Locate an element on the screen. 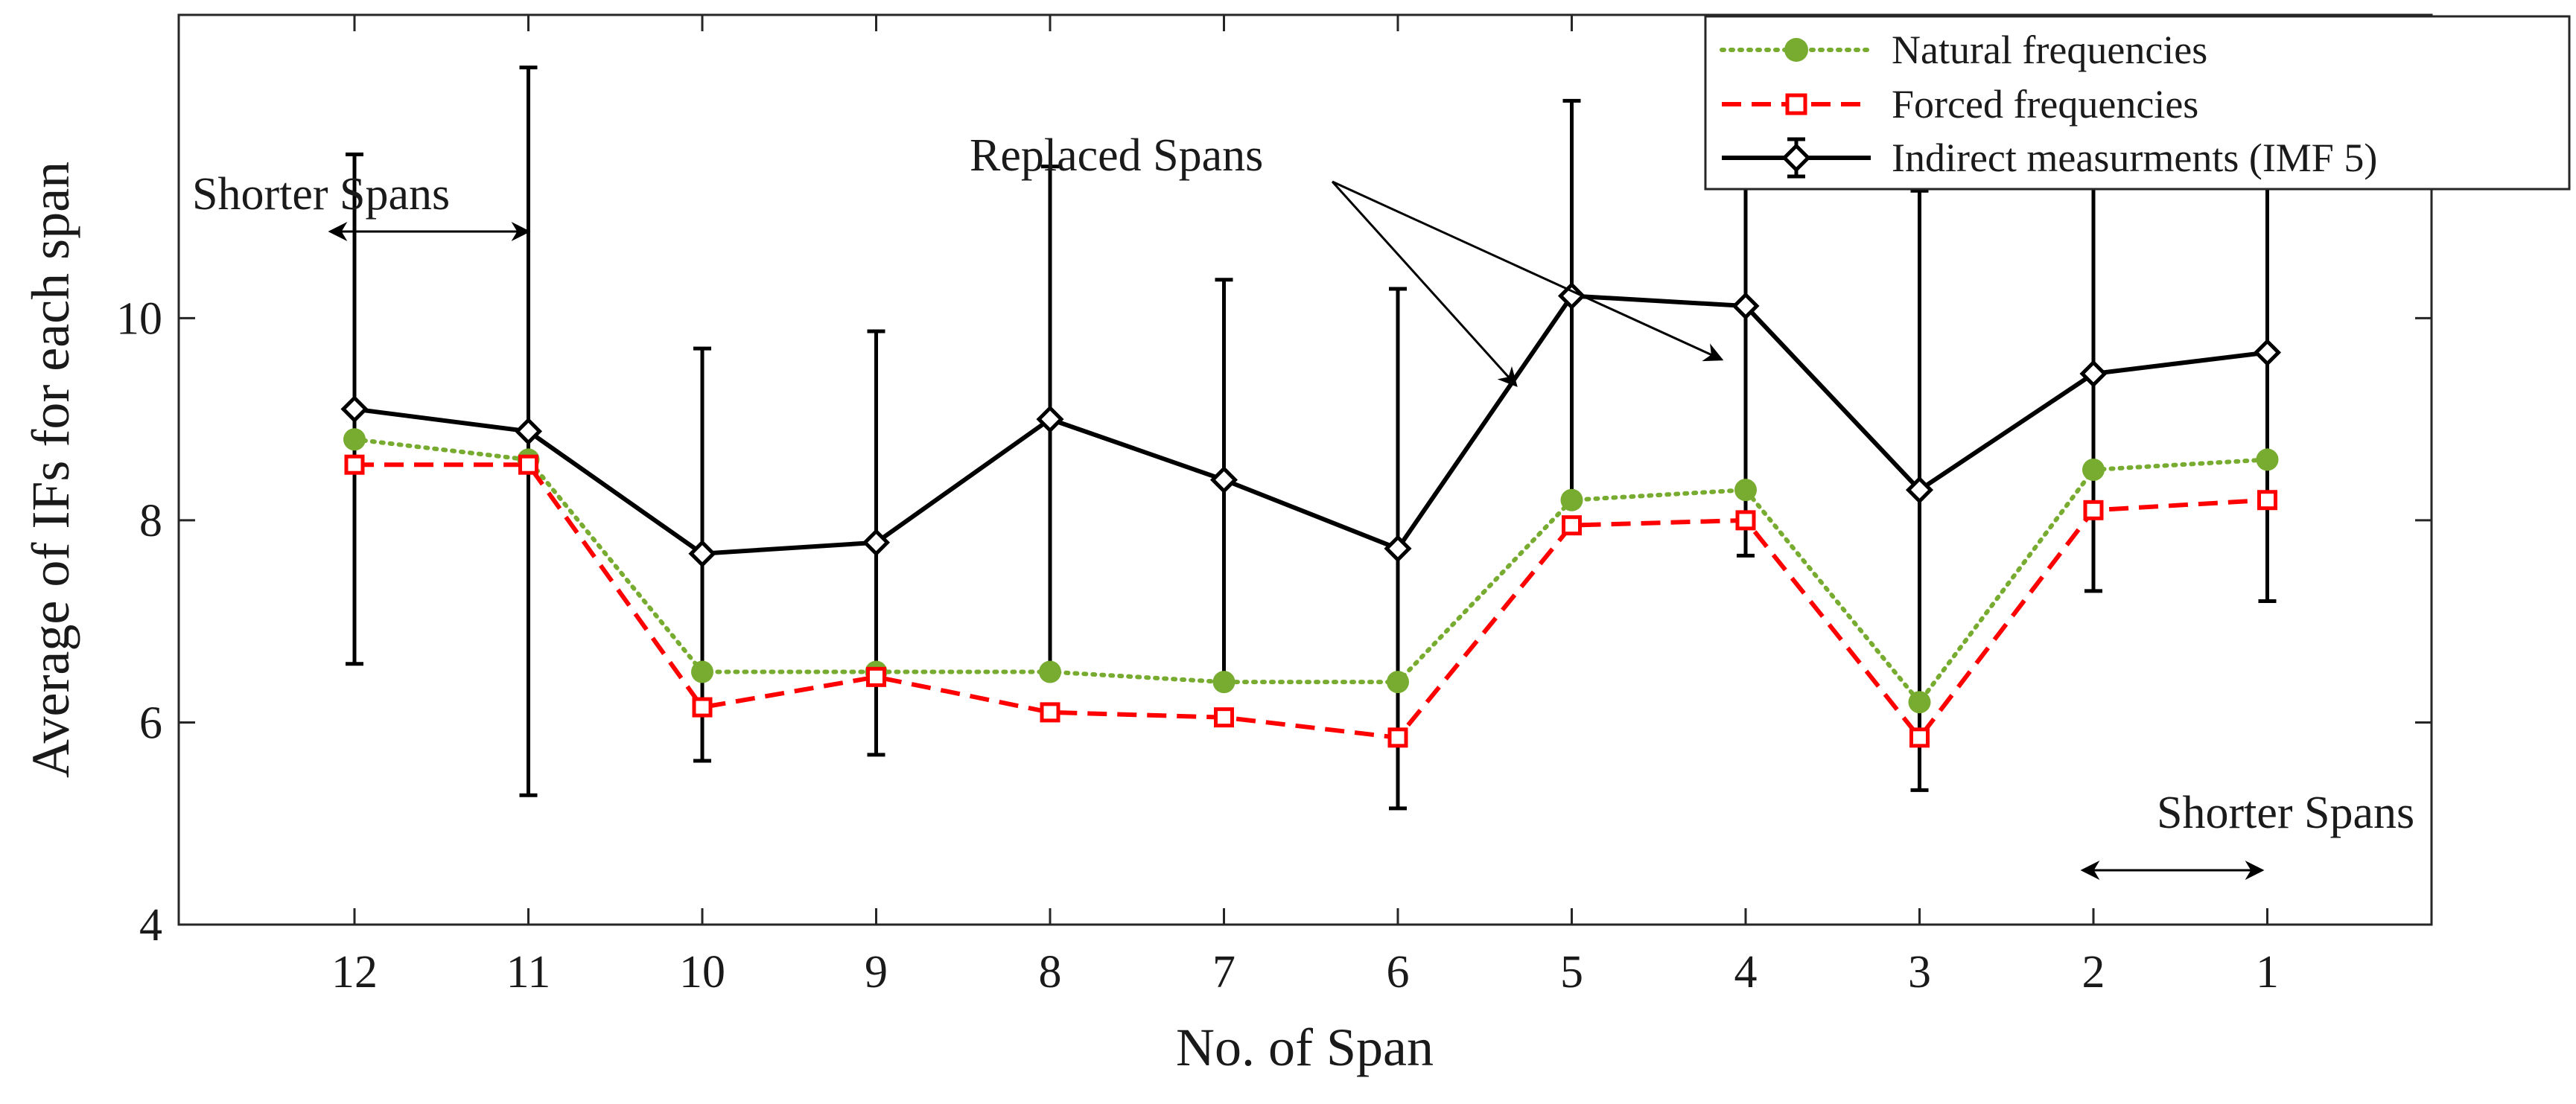 This screenshot has height=1104, width=2576. x-tick-label: 7 is located at coordinates (1223, 972).